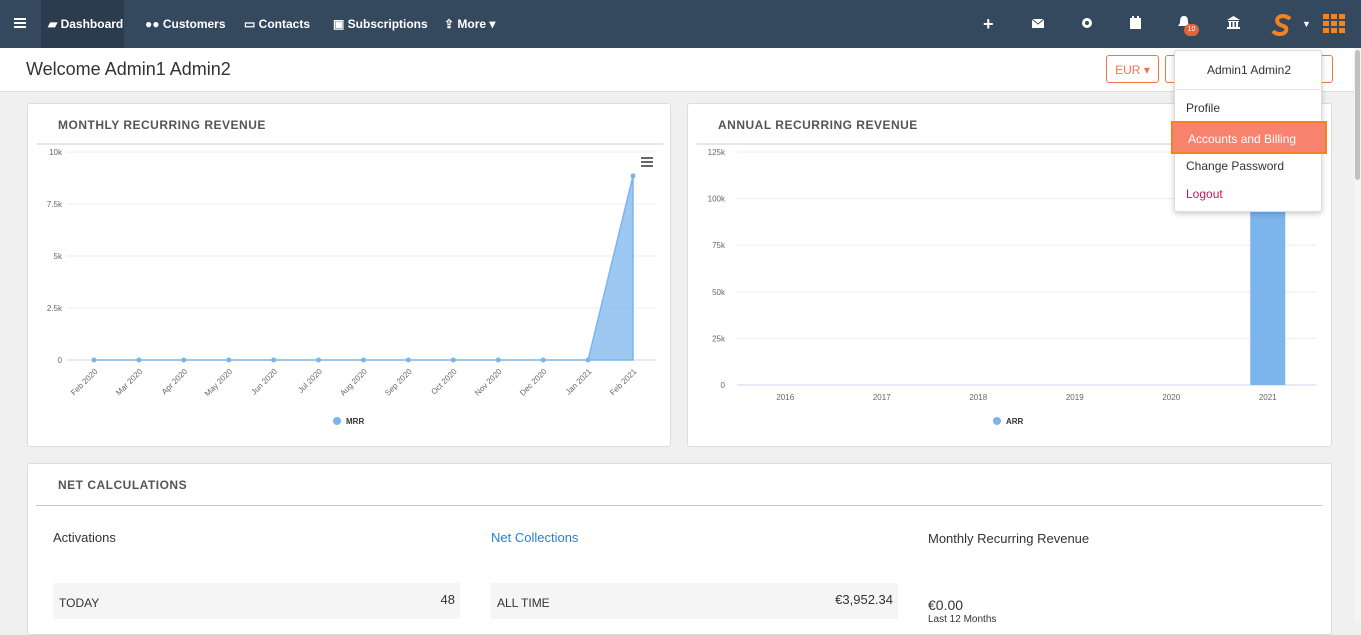 This screenshot has width=1361, height=635. What do you see at coordinates (882, 397) in the screenshot?
I see `x-tick-label: 2017` at bounding box center [882, 397].